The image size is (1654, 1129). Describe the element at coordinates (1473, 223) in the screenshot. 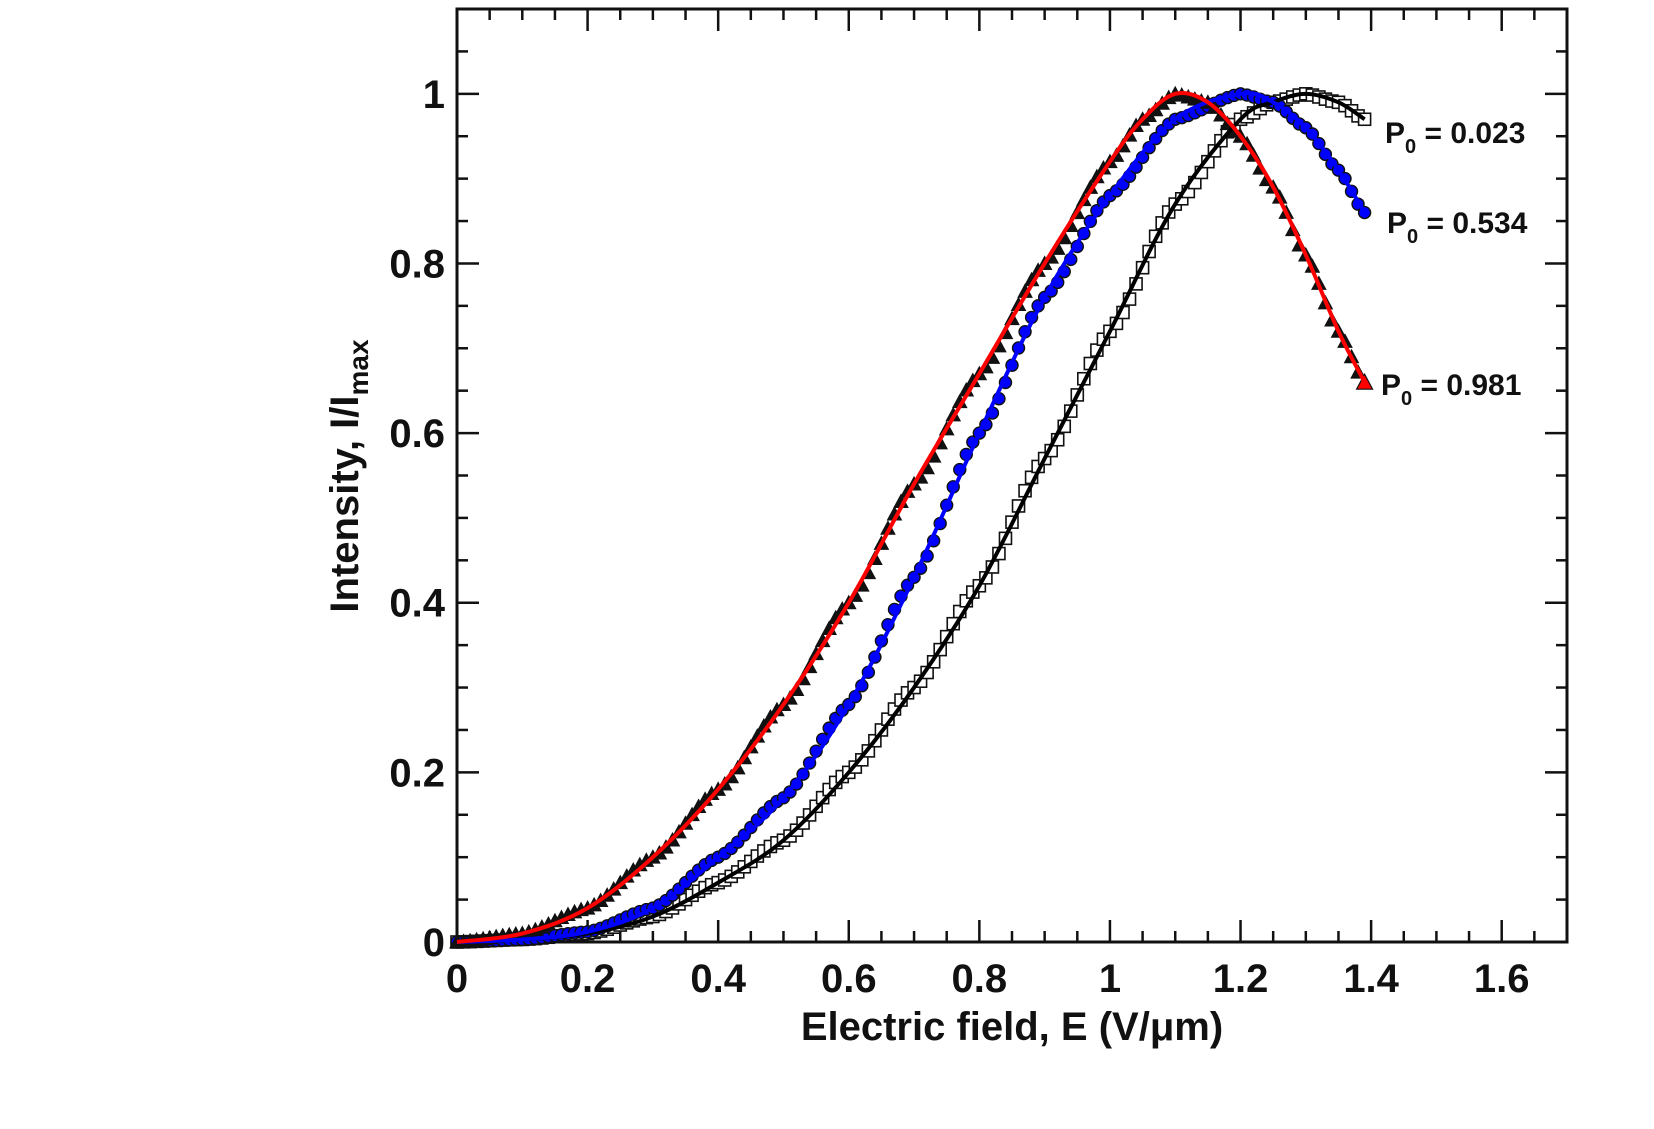

I see `annotation-value: = 0.534` at that location.